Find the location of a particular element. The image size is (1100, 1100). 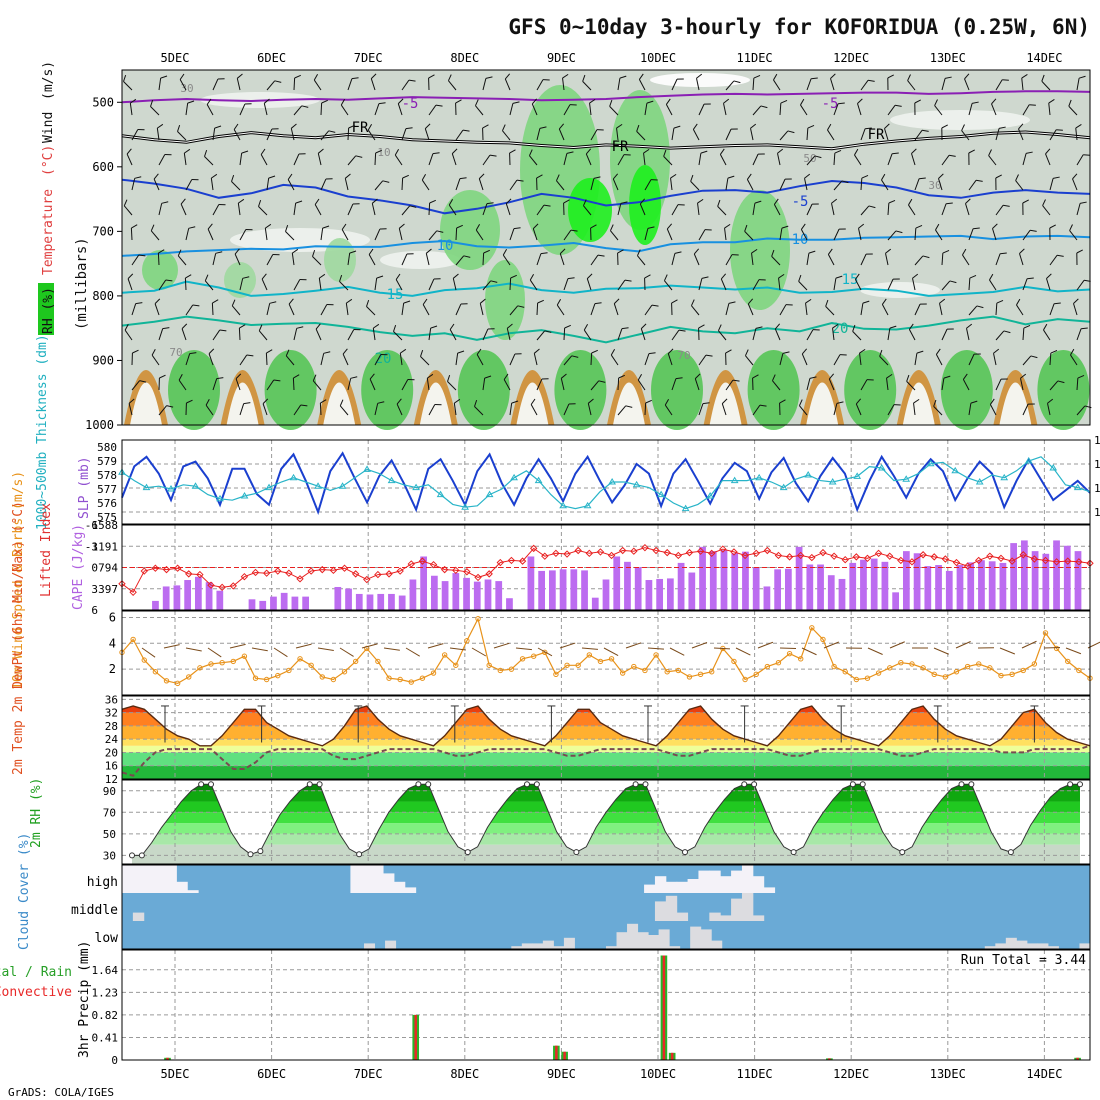

precip-tick-label: 0.82 is located at coordinates (105, 1015).